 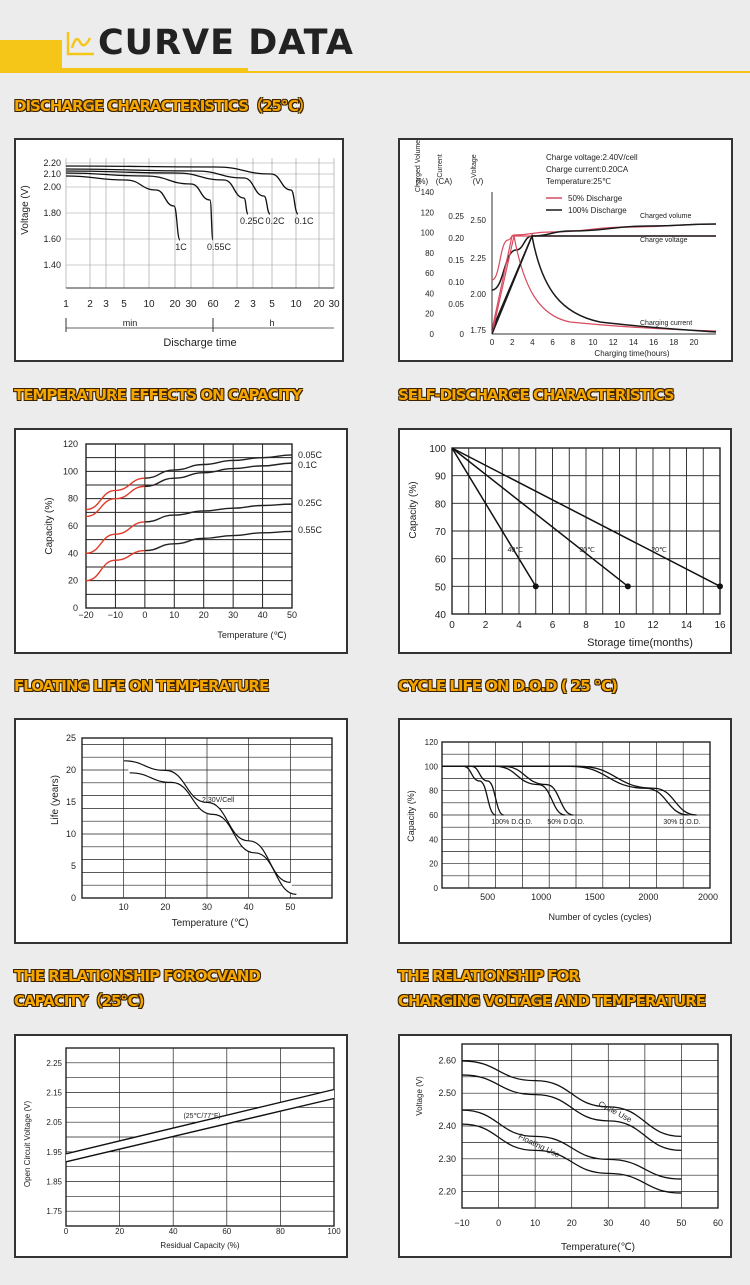 What do you see at coordinates (428, 192) in the screenshot?
I see `charging-volume-tick-label: 140` at bounding box center [428, 192].